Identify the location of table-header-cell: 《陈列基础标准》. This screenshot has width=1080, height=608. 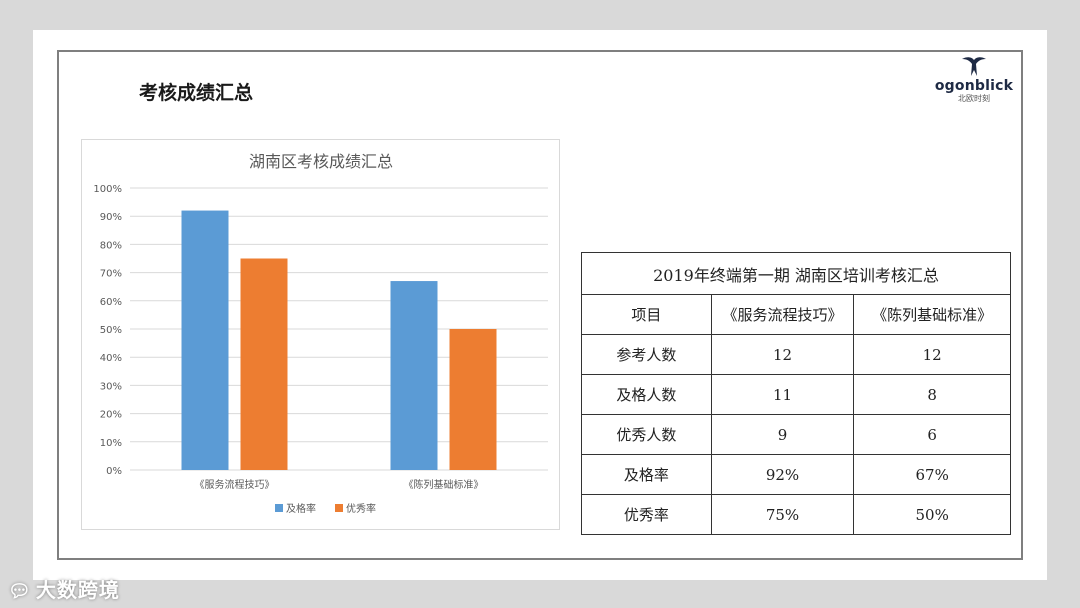
(932, 314).